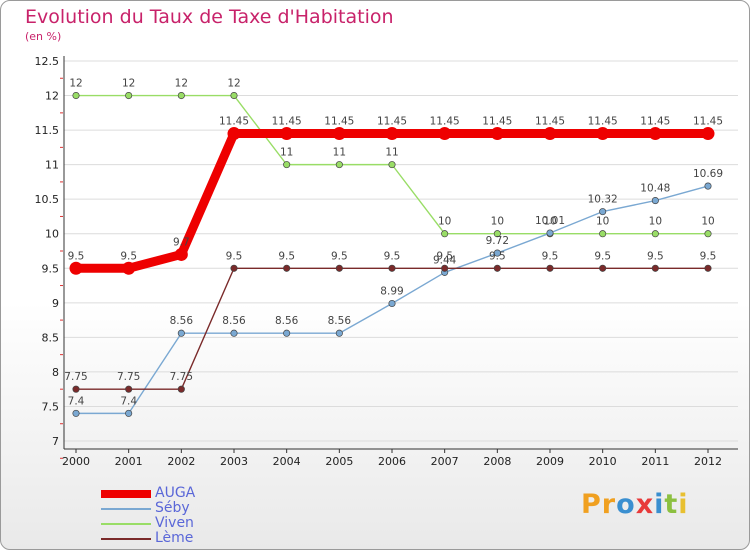 This screenshot has width=750, height=550. Describe the element at coordinates (52, 165) in the screenshot. I see `y-tick-label: 11` at that location.